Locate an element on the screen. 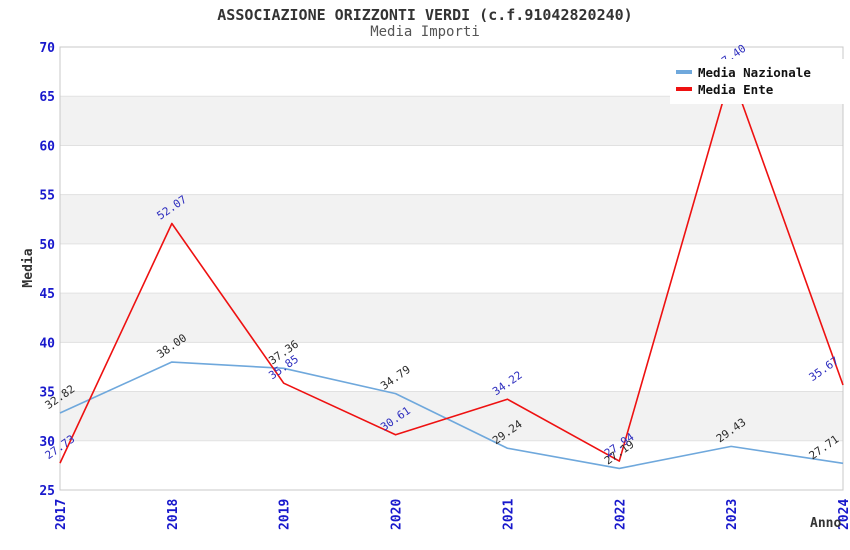 Image resolution: width=850 pixels, height=550 pixels. x-tick-label: 2024 is located at coordinates (843, 514).